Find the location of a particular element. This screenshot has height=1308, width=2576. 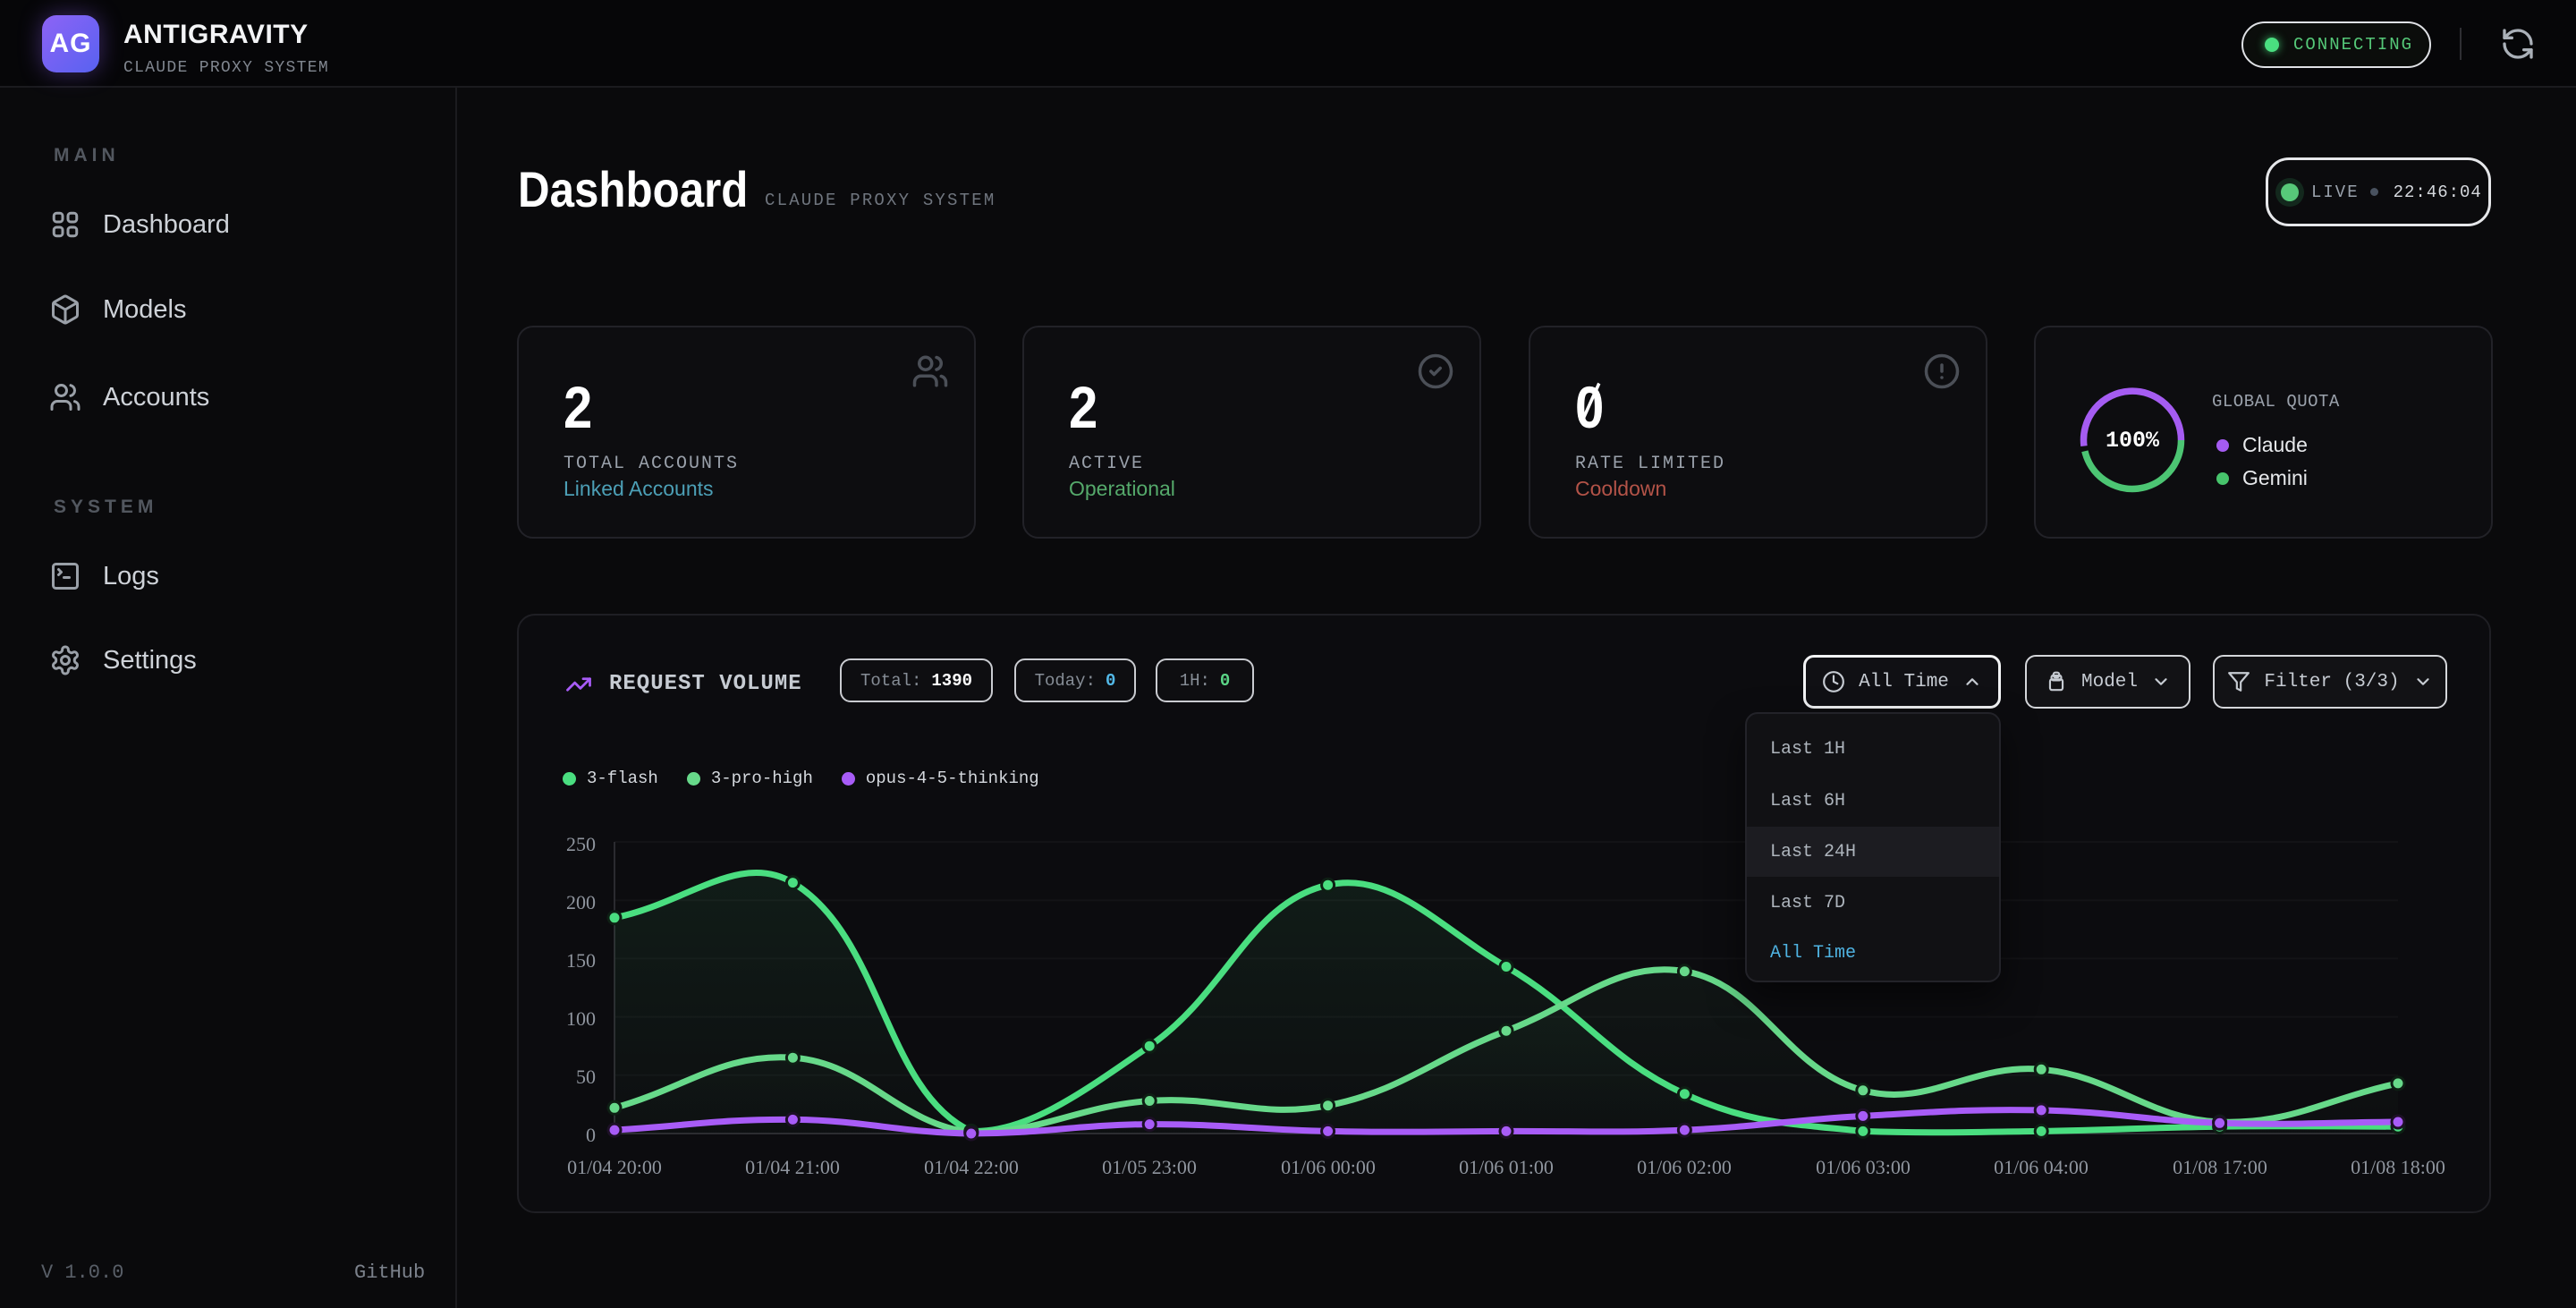

svg-text: 150 is located at coordinates (581, 961).